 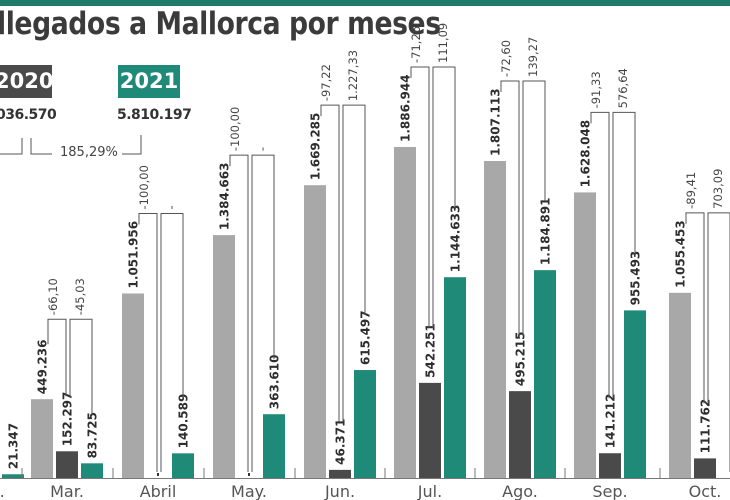 What do you see at coordinates (26, 81) in the screenshot?
I see `legend-2020-badge: 2020` at bounding box center [26, 81].